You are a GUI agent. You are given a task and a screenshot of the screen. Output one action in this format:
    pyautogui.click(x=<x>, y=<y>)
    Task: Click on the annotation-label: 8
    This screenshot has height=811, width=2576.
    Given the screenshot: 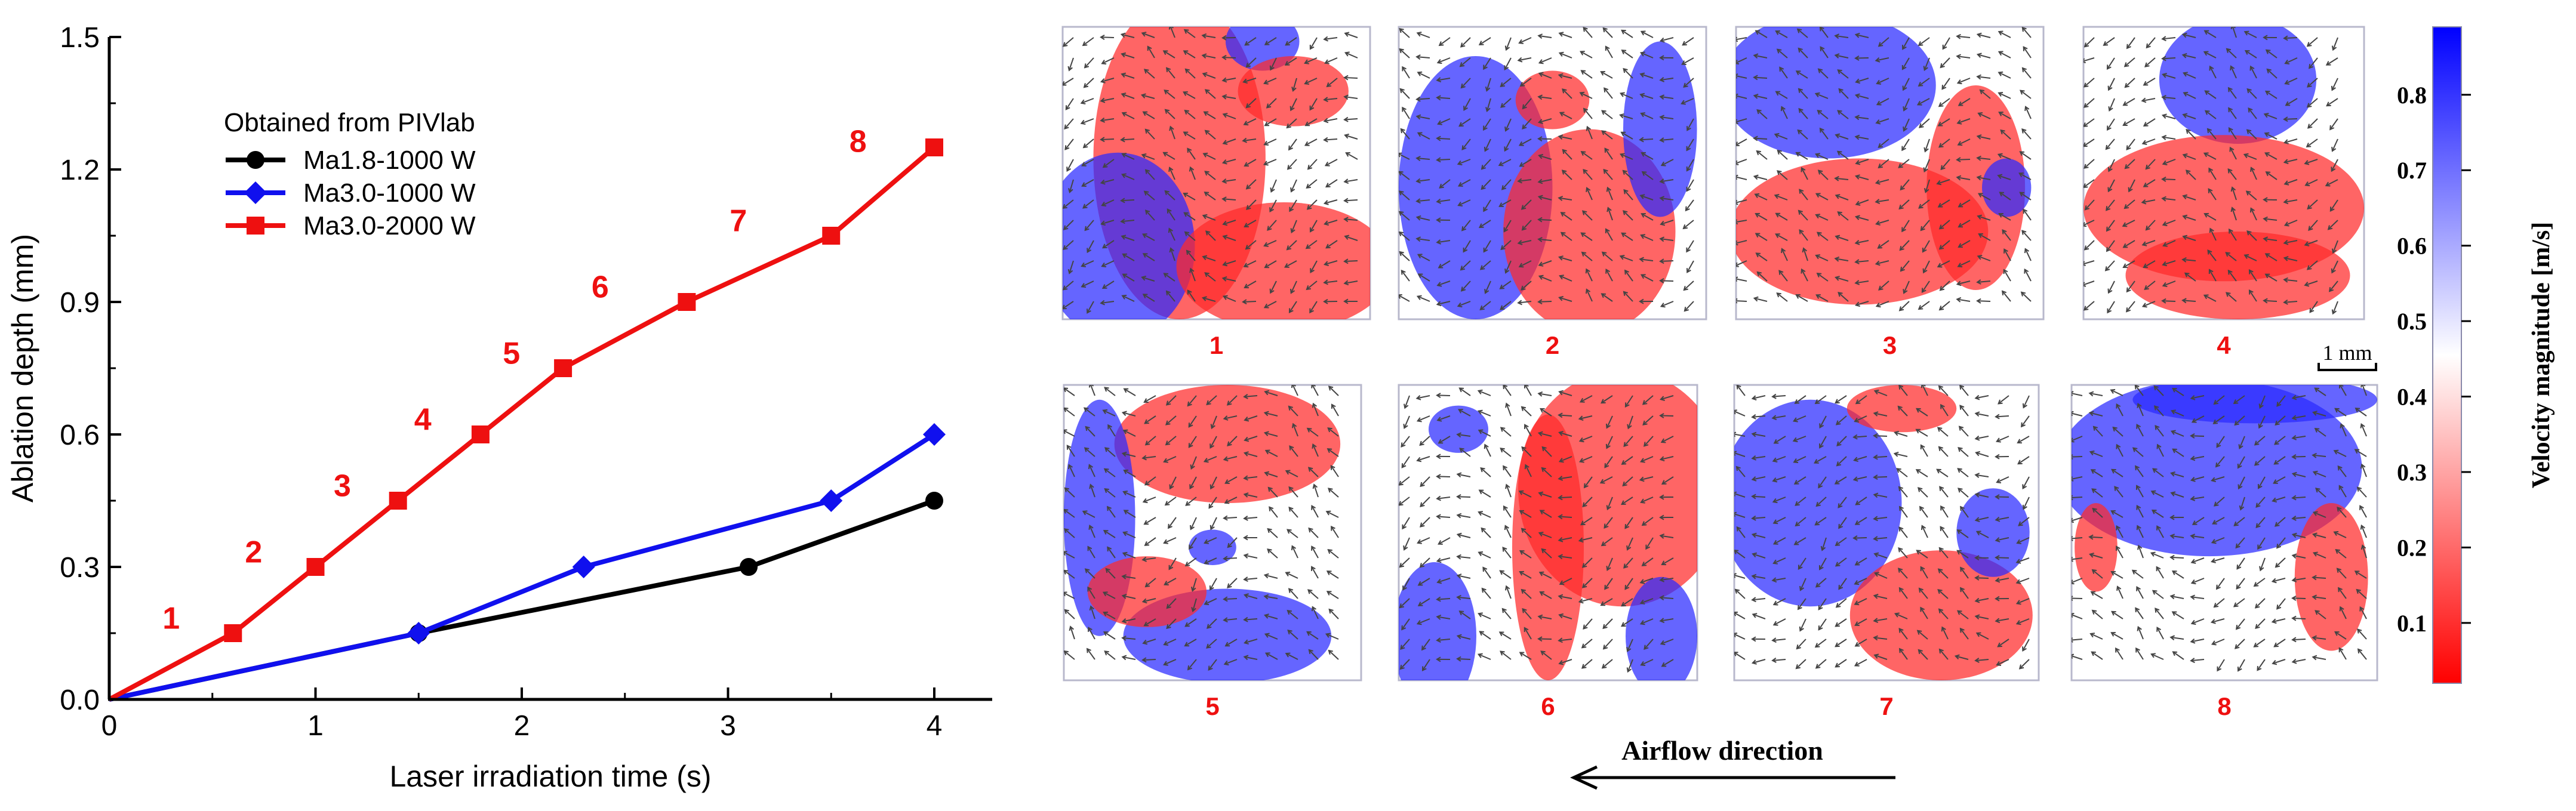 What is the action you would take?
    pyautogui.click(x=858, y=141)
    